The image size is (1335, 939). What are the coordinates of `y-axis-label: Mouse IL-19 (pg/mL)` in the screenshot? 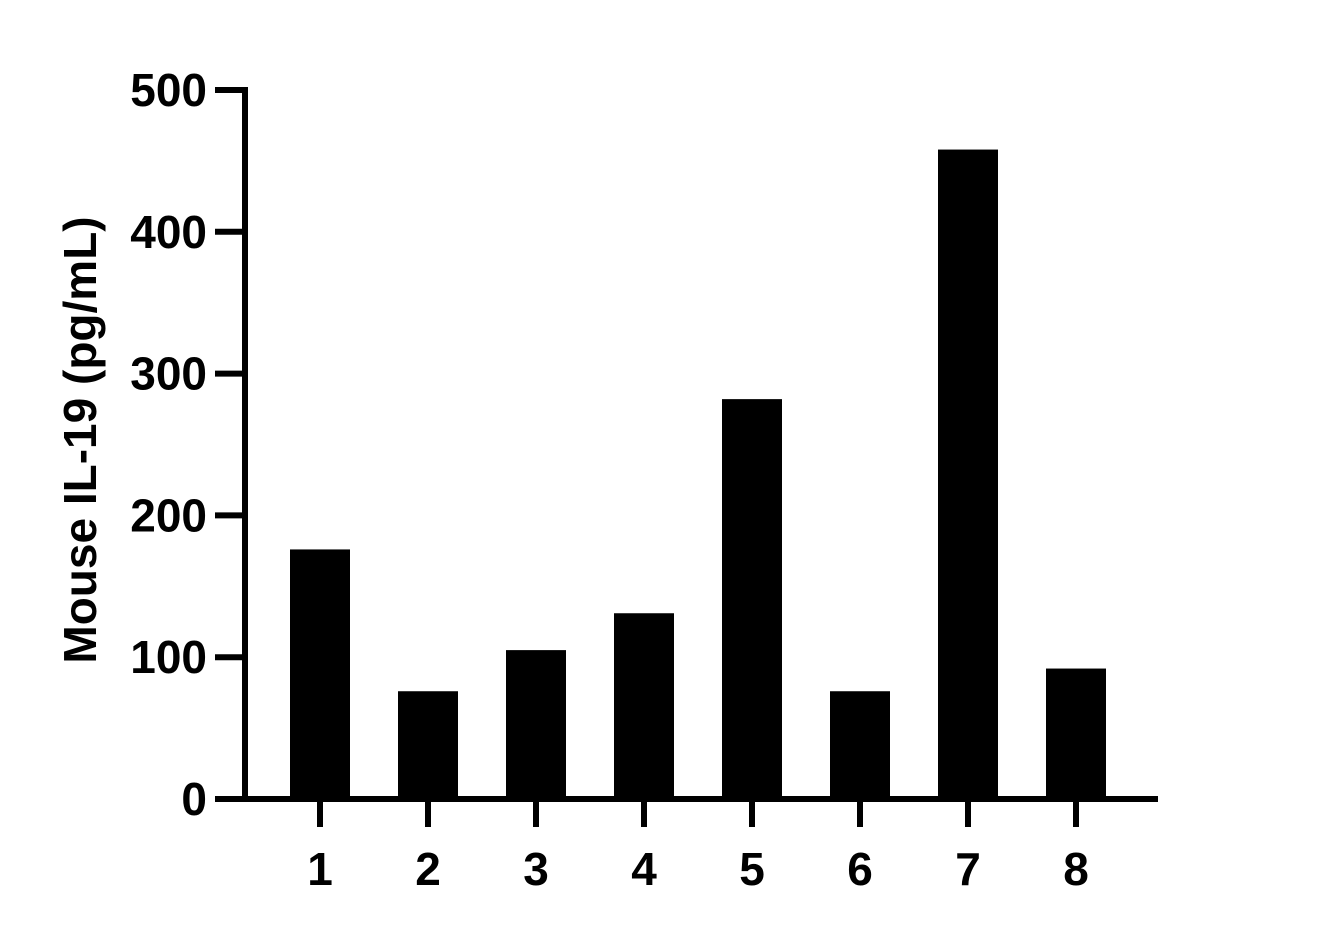 It's located at (80, 439).